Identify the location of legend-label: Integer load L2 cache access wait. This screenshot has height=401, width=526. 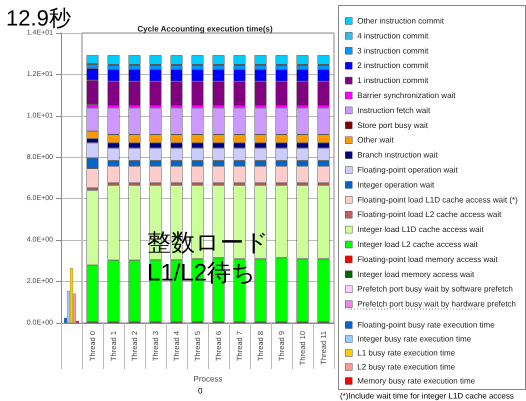
(418, 244).